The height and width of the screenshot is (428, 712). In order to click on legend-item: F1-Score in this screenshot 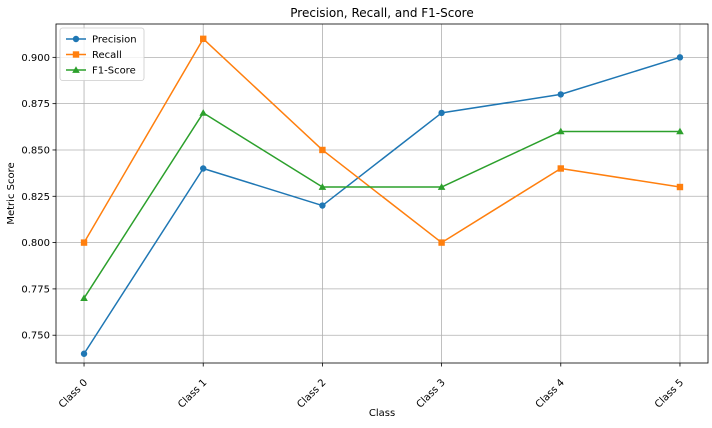, I will do `click(101, 71)`.